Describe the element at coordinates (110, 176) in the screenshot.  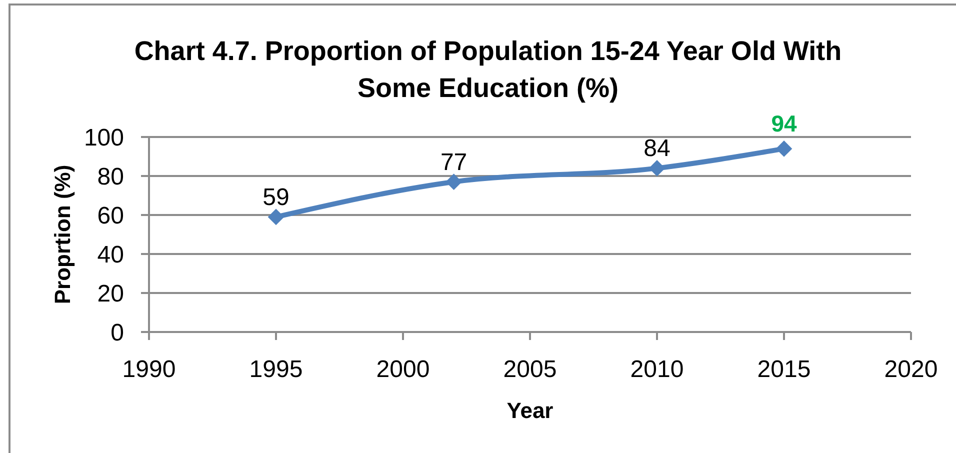
I see `y-tick-label: 80` at that location.